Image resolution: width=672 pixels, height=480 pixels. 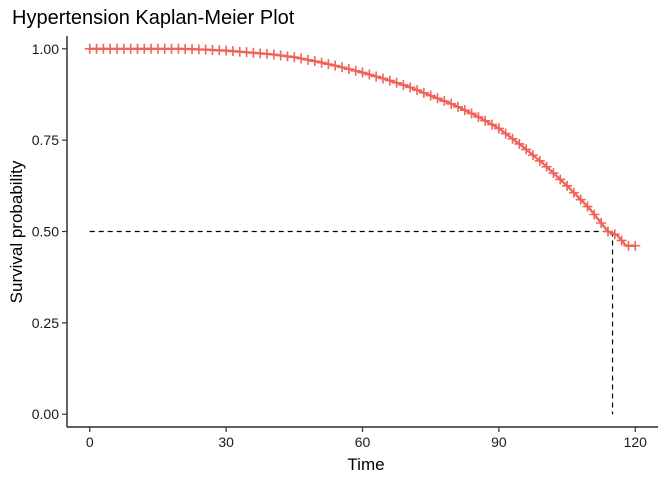 I want to click on chart-title: Hypertension Kaplan-Meier Plot, so click(x=153, y=18).